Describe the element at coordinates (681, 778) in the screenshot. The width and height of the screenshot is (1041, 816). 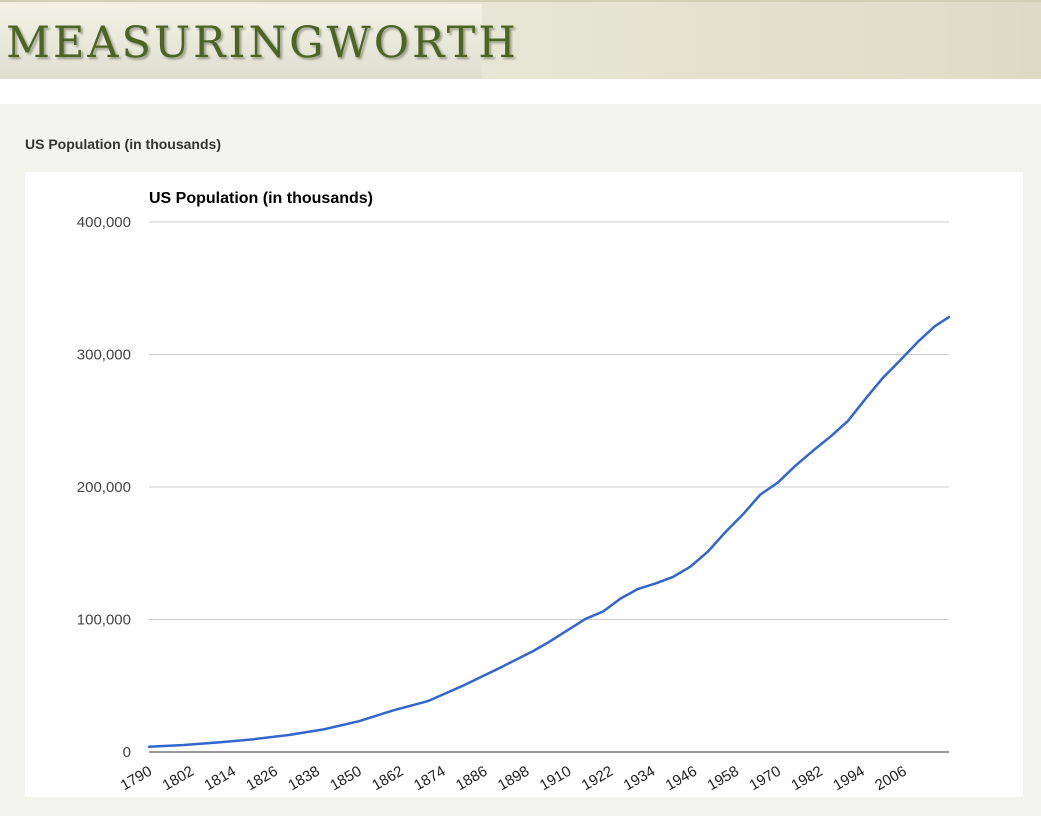
I see `x-tick-label: 1946` at that location.